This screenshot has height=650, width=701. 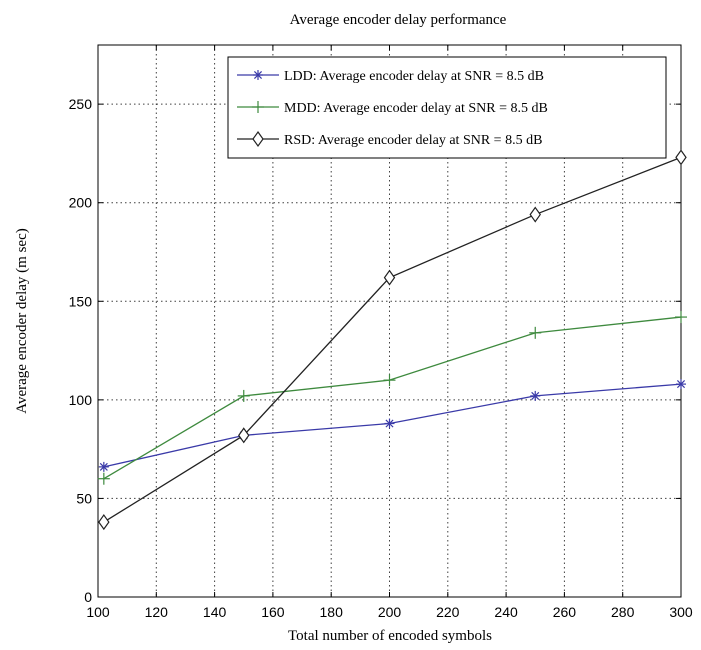 I want to click on legend-box, so click(x=447, y=107).